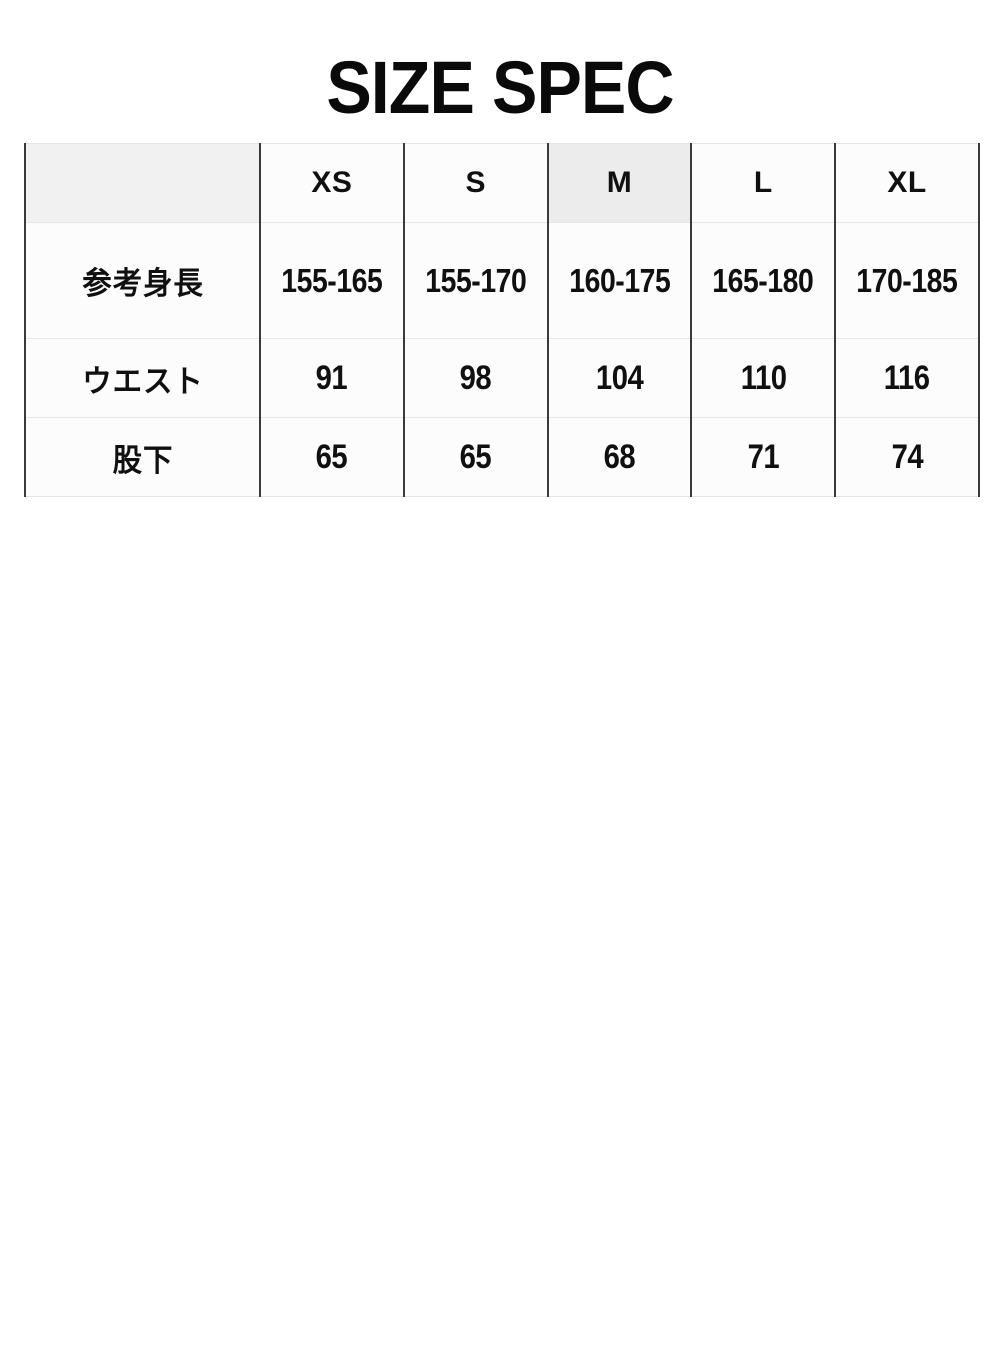  I want to click on cell-height-xs: 155-165, so click(331, 280).